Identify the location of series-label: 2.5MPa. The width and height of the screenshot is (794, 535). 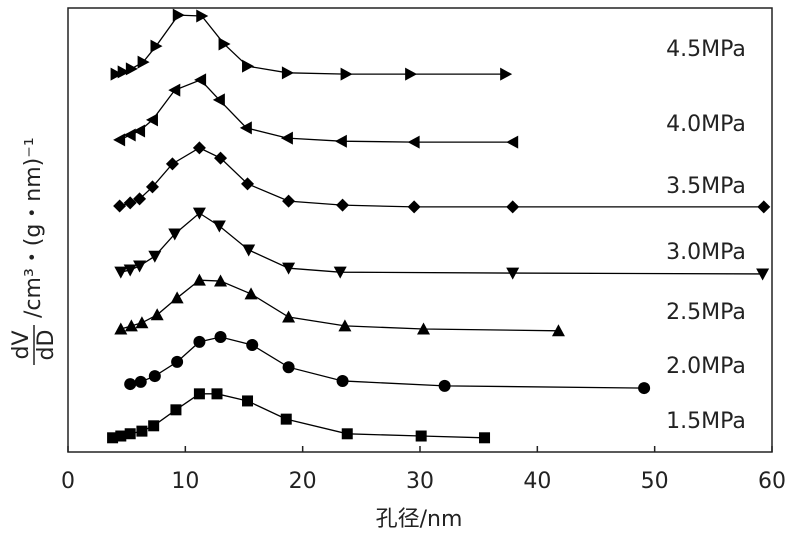
(706, 312).